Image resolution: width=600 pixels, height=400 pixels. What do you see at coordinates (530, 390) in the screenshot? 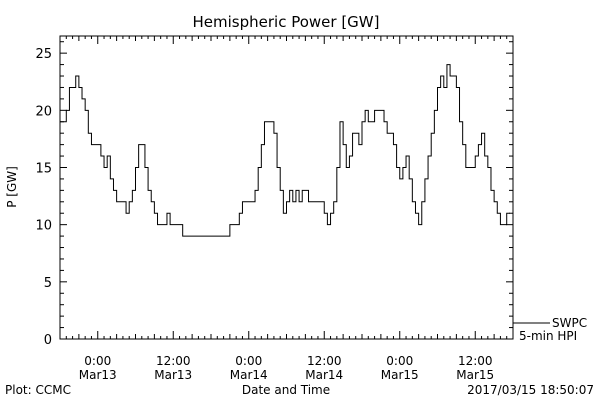
I see `plot-timestamp: 2017/03/15 18:50:07` at bounding box center [530, 390].